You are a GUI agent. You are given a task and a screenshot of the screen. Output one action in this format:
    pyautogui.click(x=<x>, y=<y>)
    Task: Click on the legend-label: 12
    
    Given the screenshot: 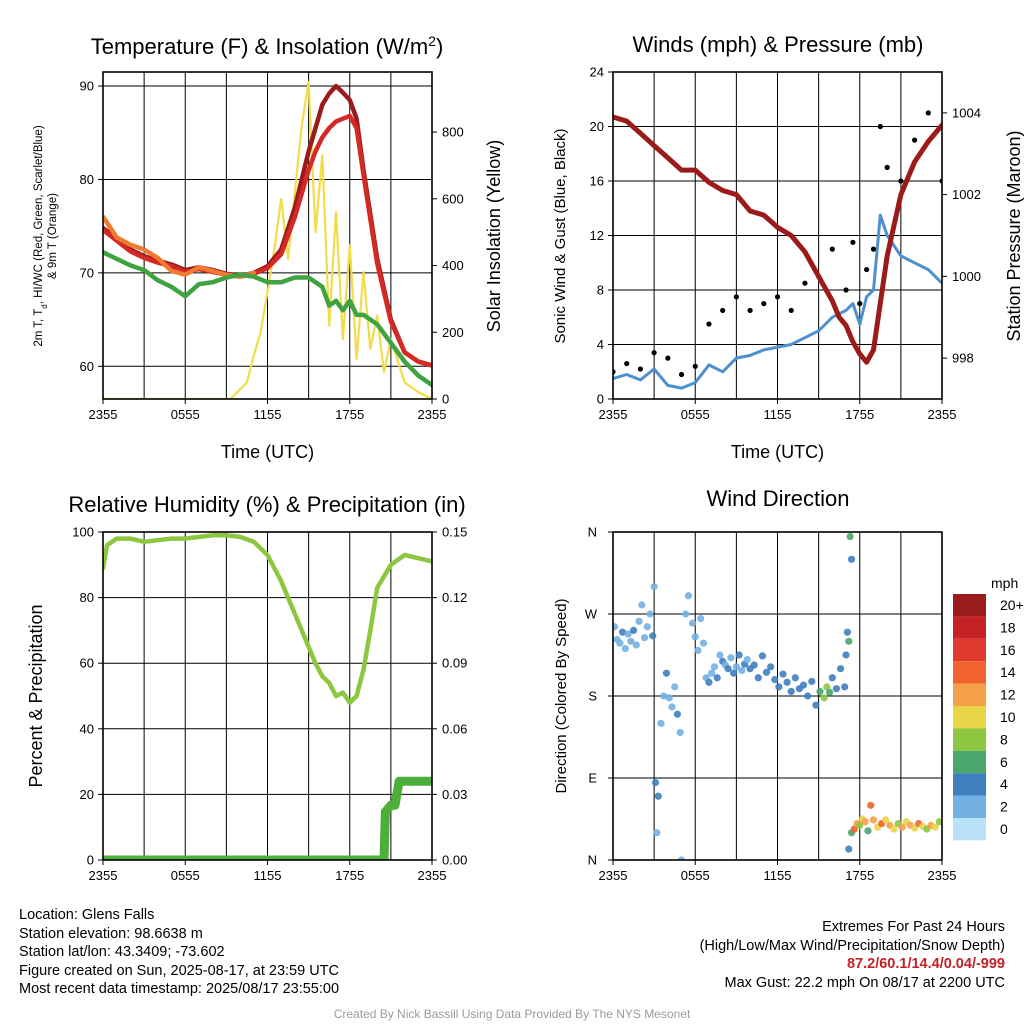 What is the action you would take?
    pyautogui.click(x=1008, y=695)
    